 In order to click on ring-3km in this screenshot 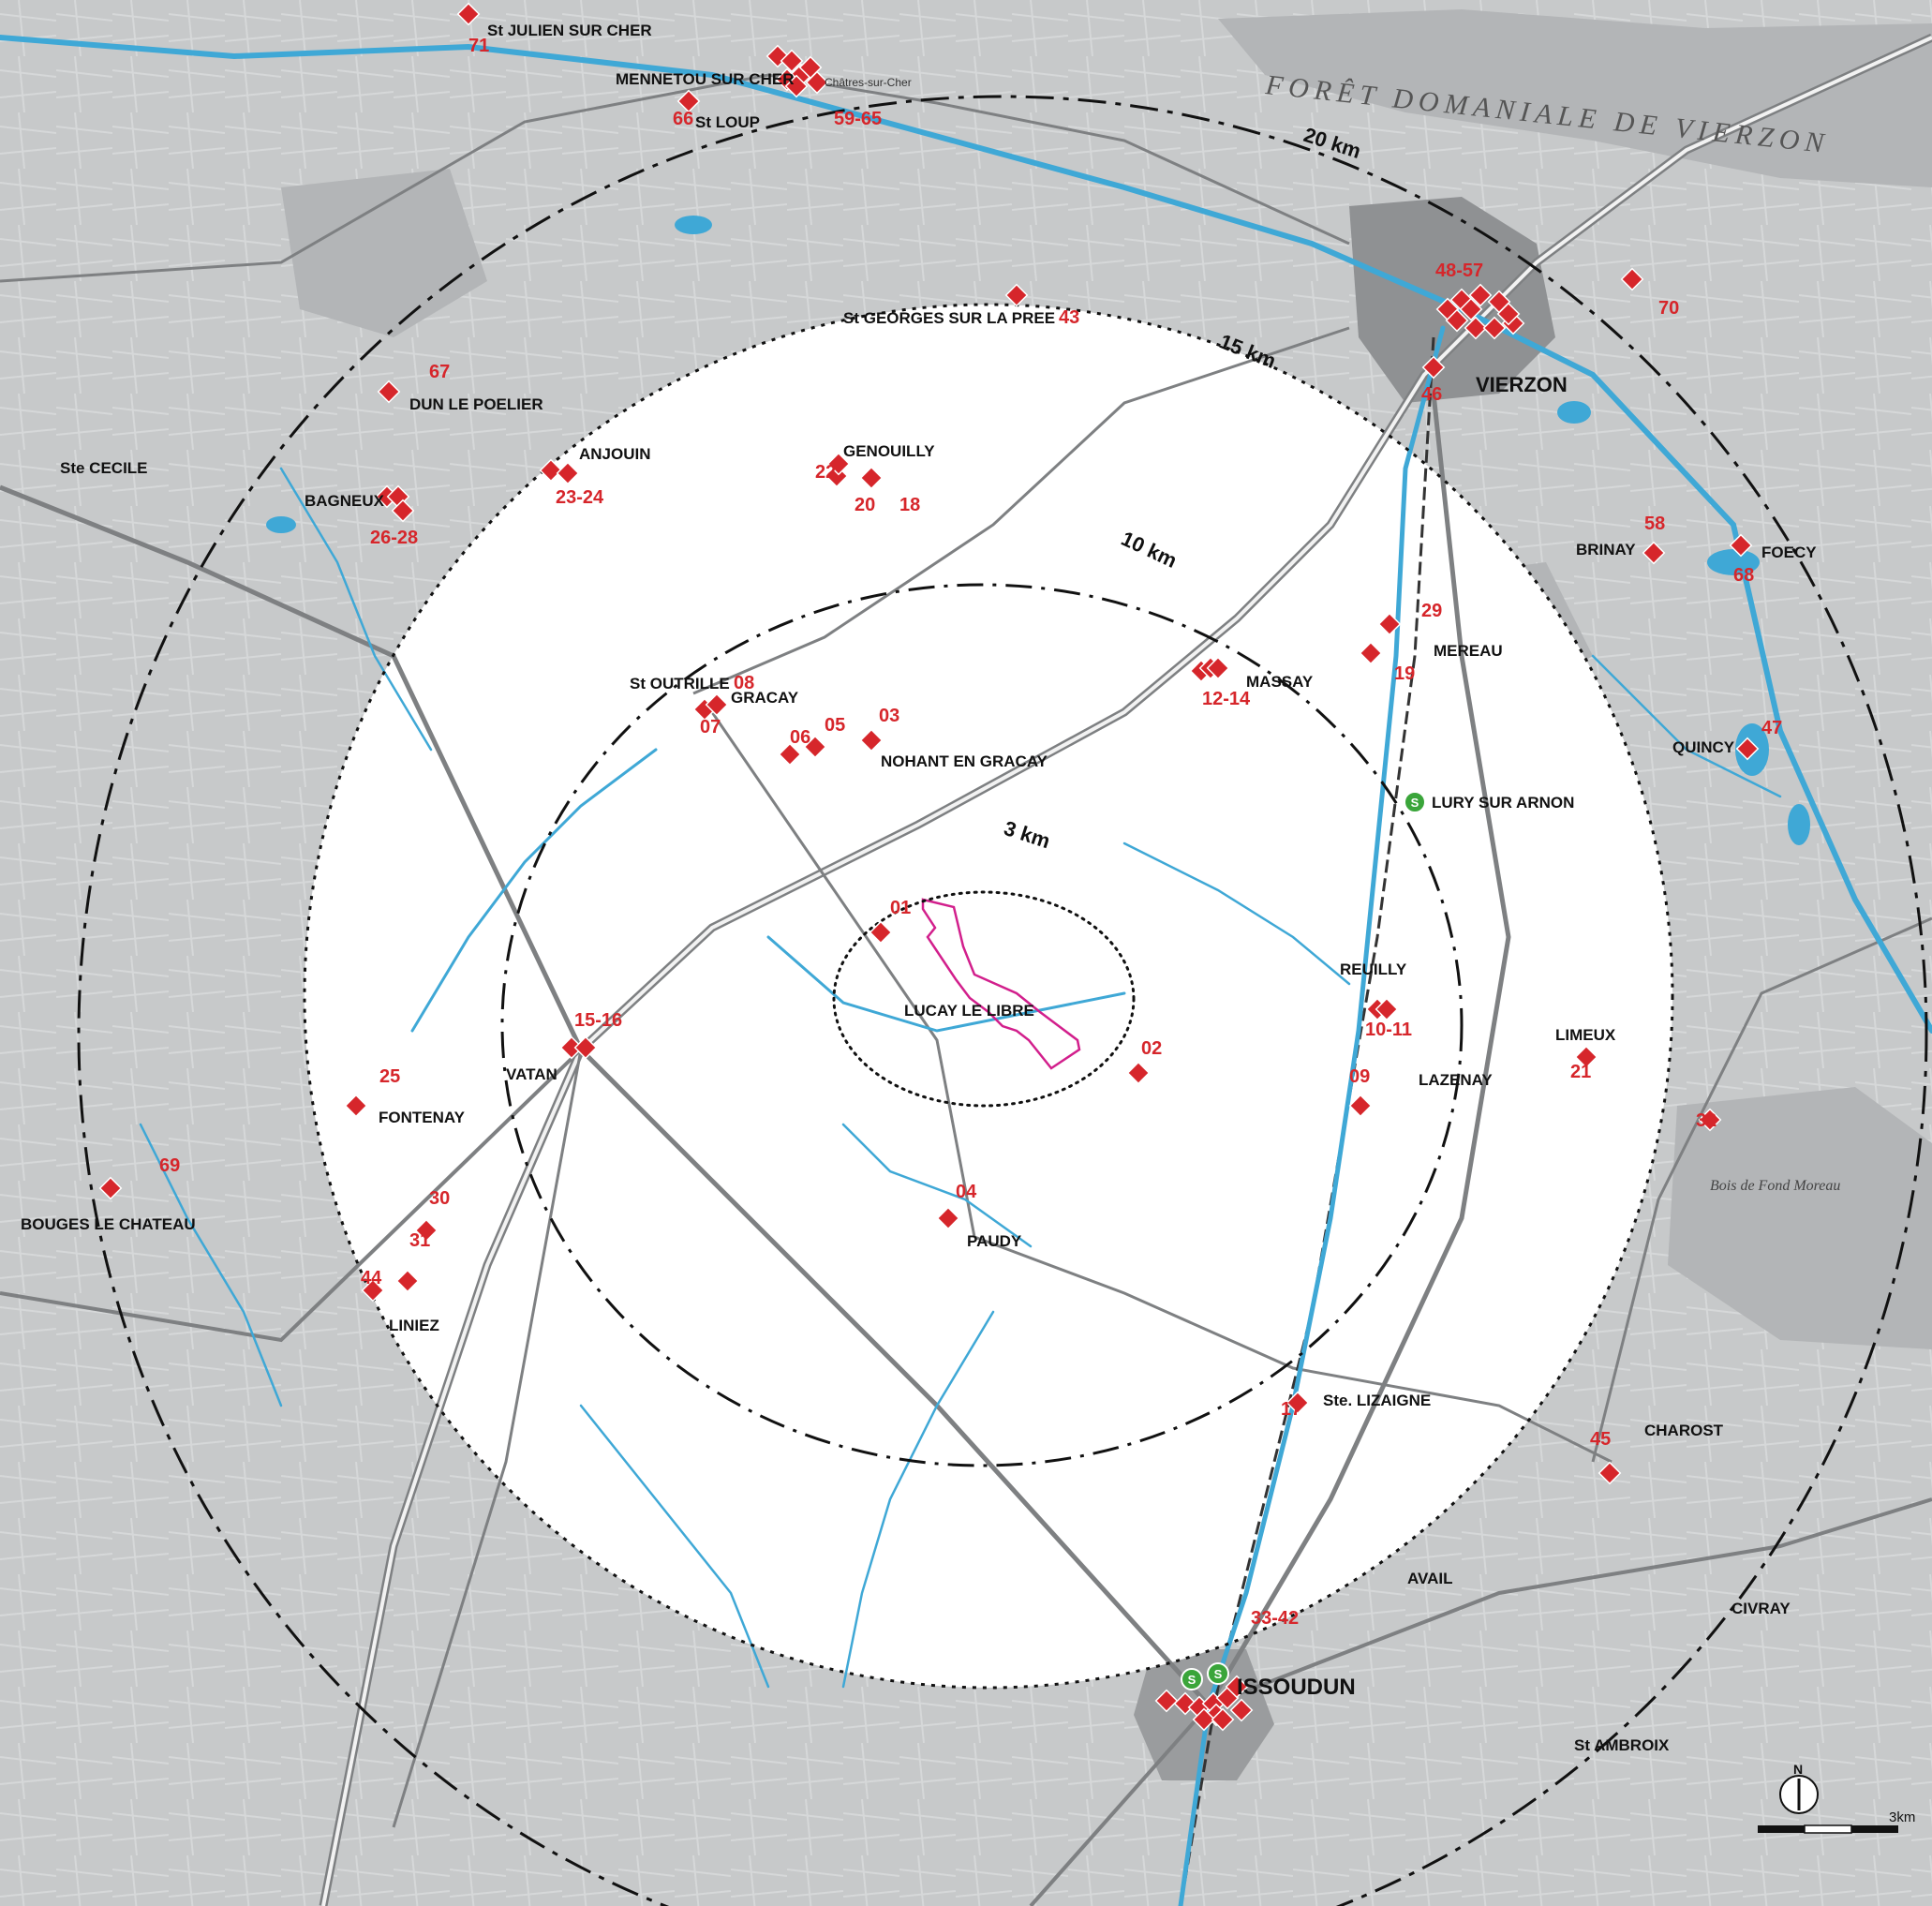, I will do `click(984, 999)`.